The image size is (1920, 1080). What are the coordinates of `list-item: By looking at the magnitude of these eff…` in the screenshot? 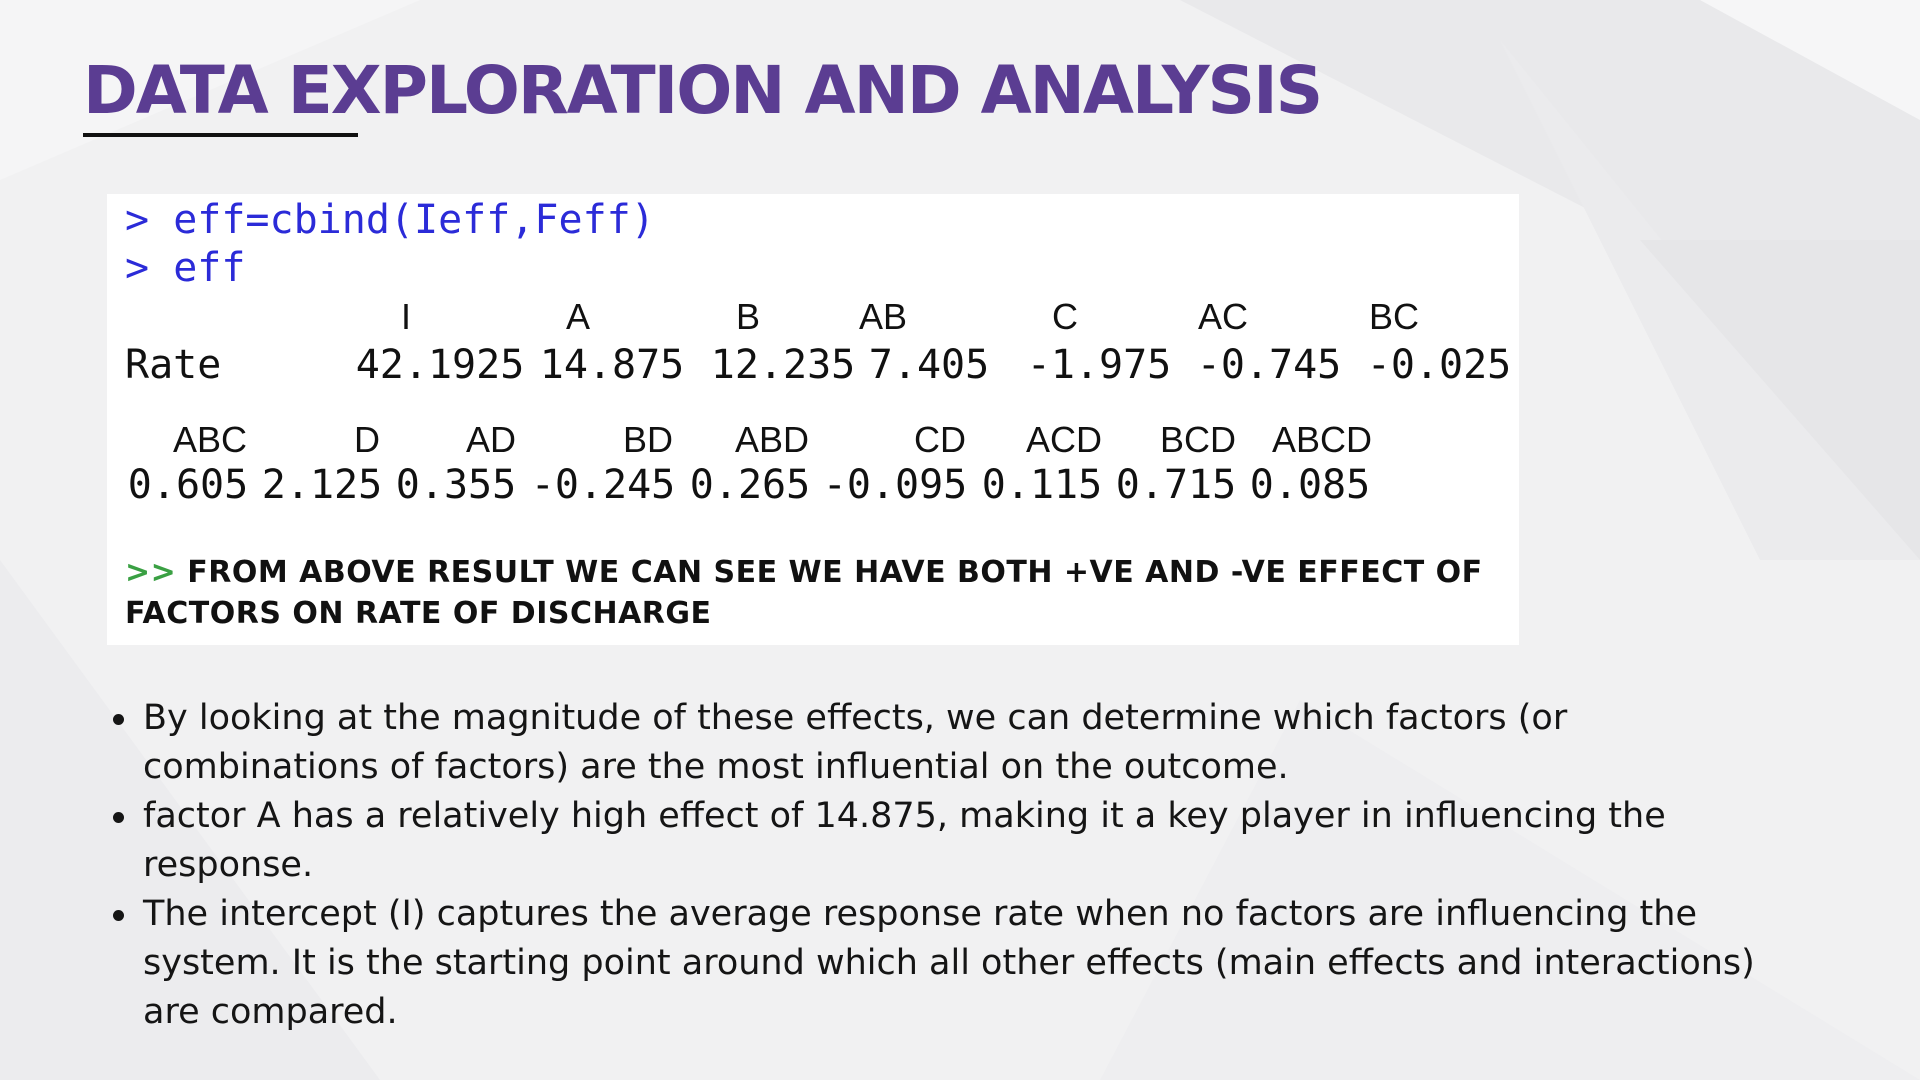 It's located at (950, 743).